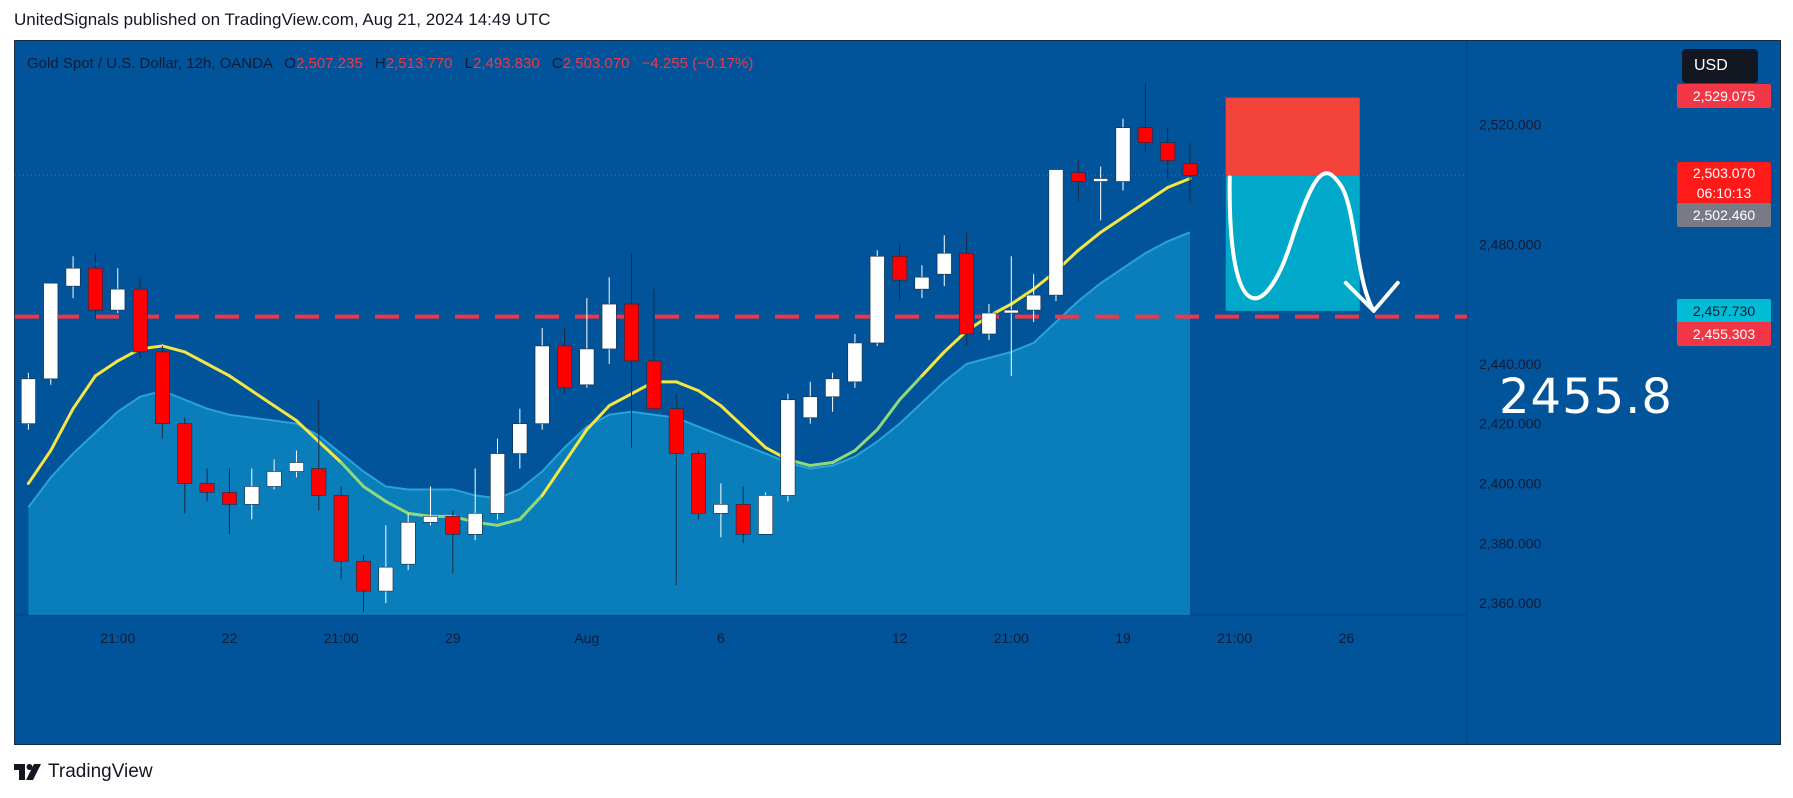 This screenshot has width=1793, height=798. Describe the element at coordinates (1724, 96) in the screenshot. I see `stop-price-tag: 2,529.075` at that location.